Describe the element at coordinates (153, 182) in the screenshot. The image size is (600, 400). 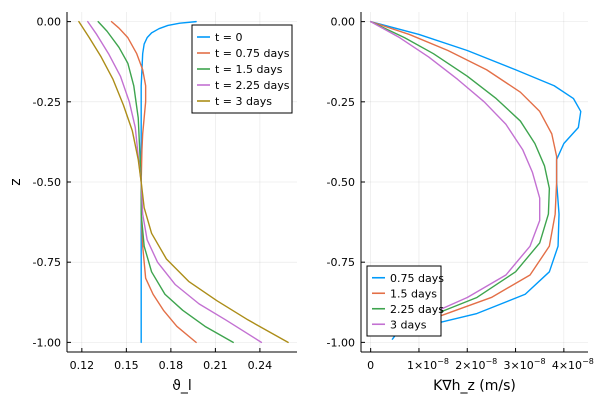
I see `series-line` at that location.